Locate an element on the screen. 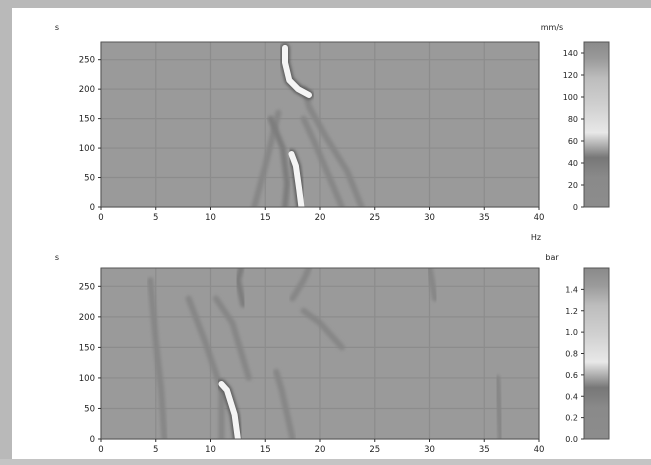 This screenshot has width=651, height=465. frame-border-left is located at coordinates (6, 232).